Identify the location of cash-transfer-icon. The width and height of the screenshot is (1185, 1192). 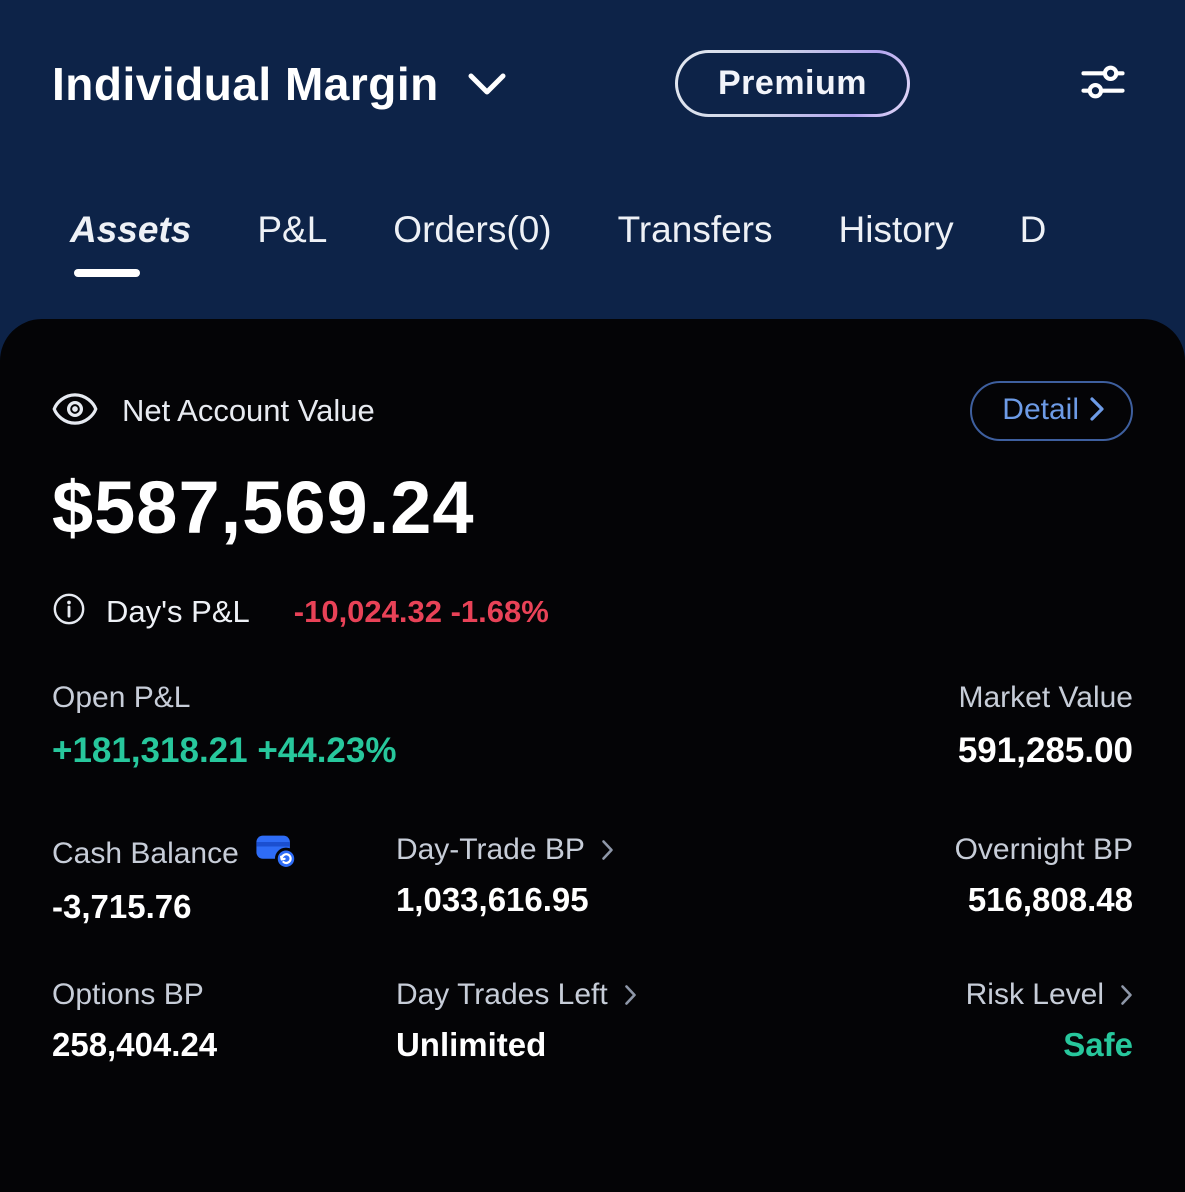
(277, 853).